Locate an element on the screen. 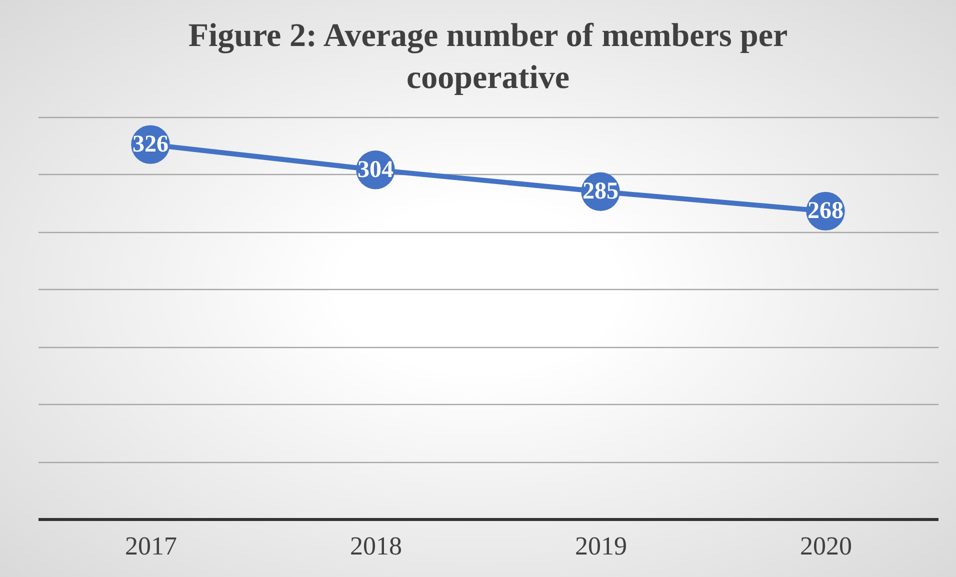 The image size is (956, 577). chart-title: Figure 2: Average number of members per cooperative is located at coordinates (488, 57).